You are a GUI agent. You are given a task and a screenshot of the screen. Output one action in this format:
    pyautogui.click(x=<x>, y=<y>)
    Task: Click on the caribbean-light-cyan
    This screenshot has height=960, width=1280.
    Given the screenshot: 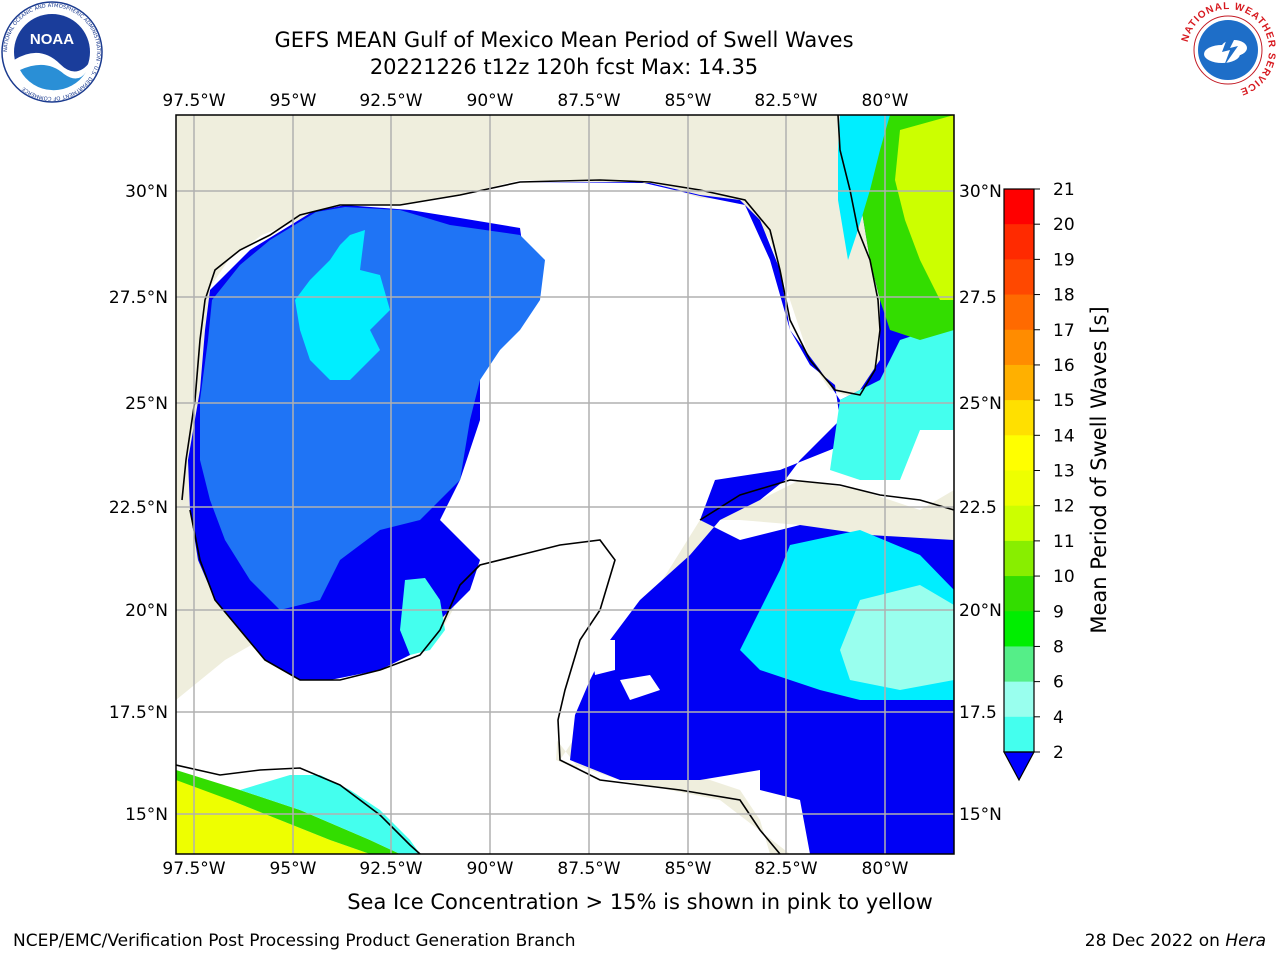 What is the action you would take?
    pyautogui.click(x=897, y=637)
    